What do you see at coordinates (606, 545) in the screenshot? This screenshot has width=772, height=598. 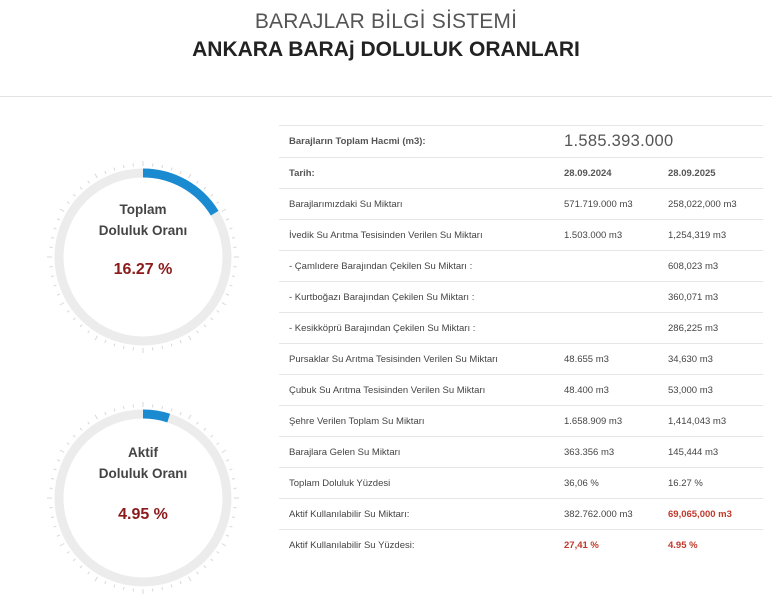 I see `row-value-2024: 27,41 %` at bounding box center [606, 545].